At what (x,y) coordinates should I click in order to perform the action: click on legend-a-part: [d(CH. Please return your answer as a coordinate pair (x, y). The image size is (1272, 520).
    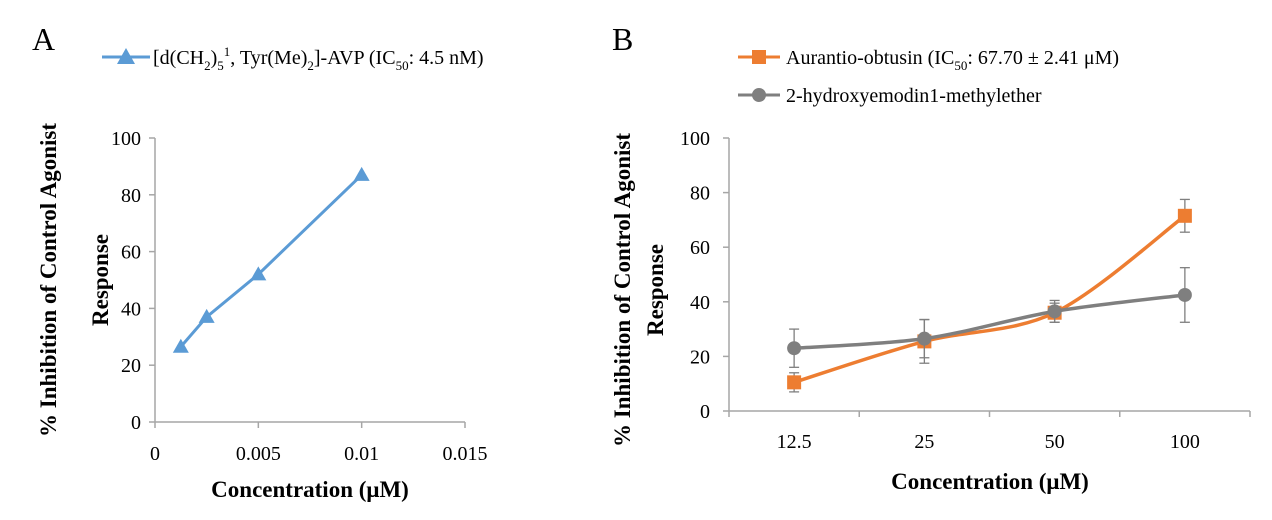
    Looking at the image, I should click on (178, 58).